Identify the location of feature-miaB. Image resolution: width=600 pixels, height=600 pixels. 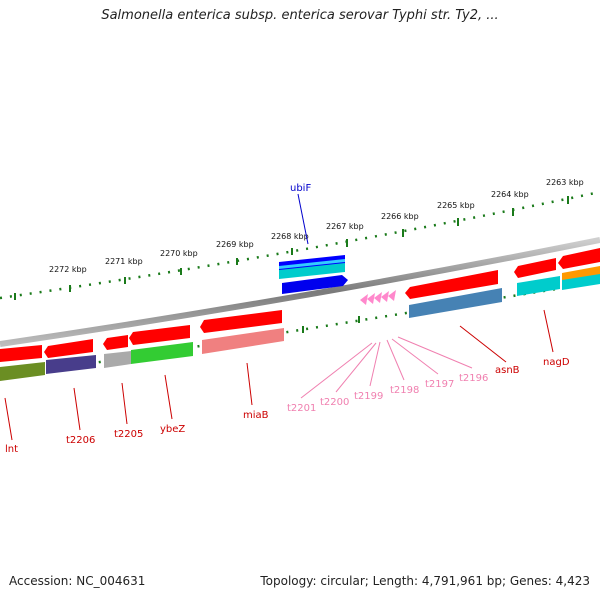
(241, 321).